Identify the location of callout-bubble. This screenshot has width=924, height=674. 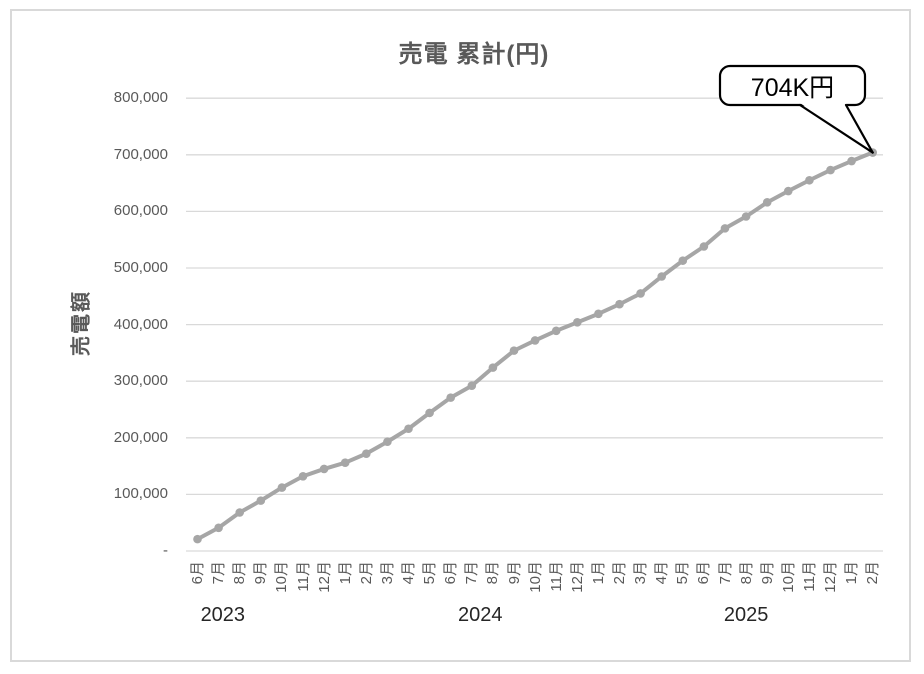
(792, 85).